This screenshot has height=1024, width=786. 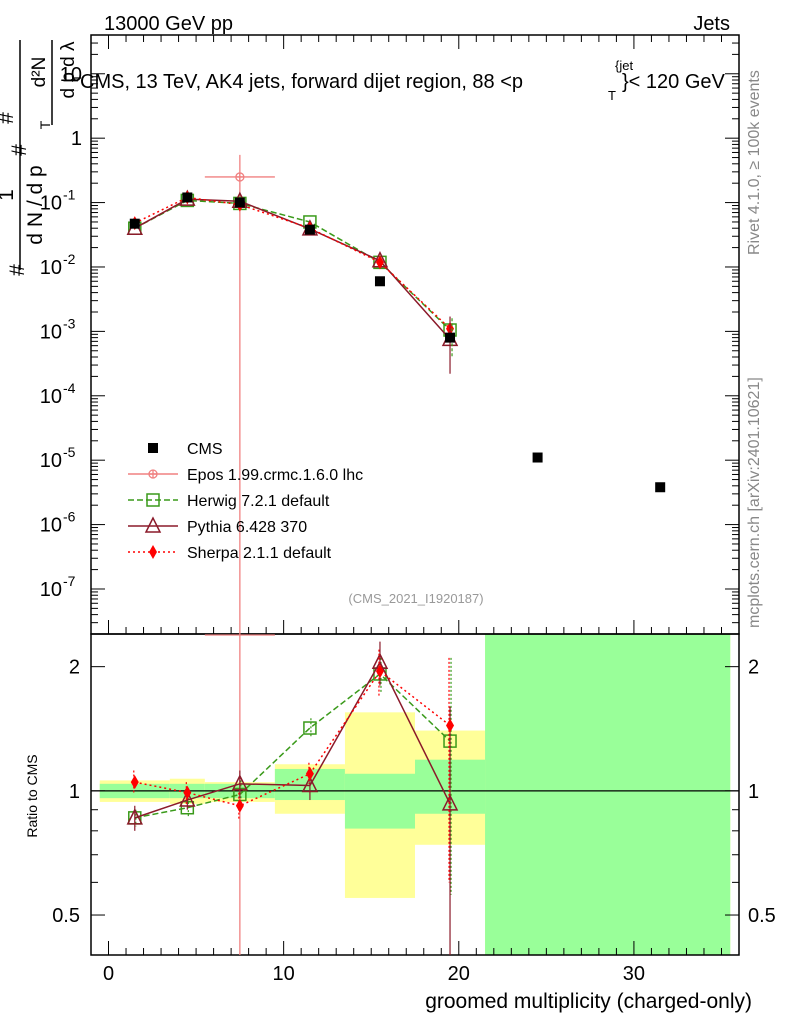 I want to click on ratio-series-sherpa, so click(x=292, y=766).